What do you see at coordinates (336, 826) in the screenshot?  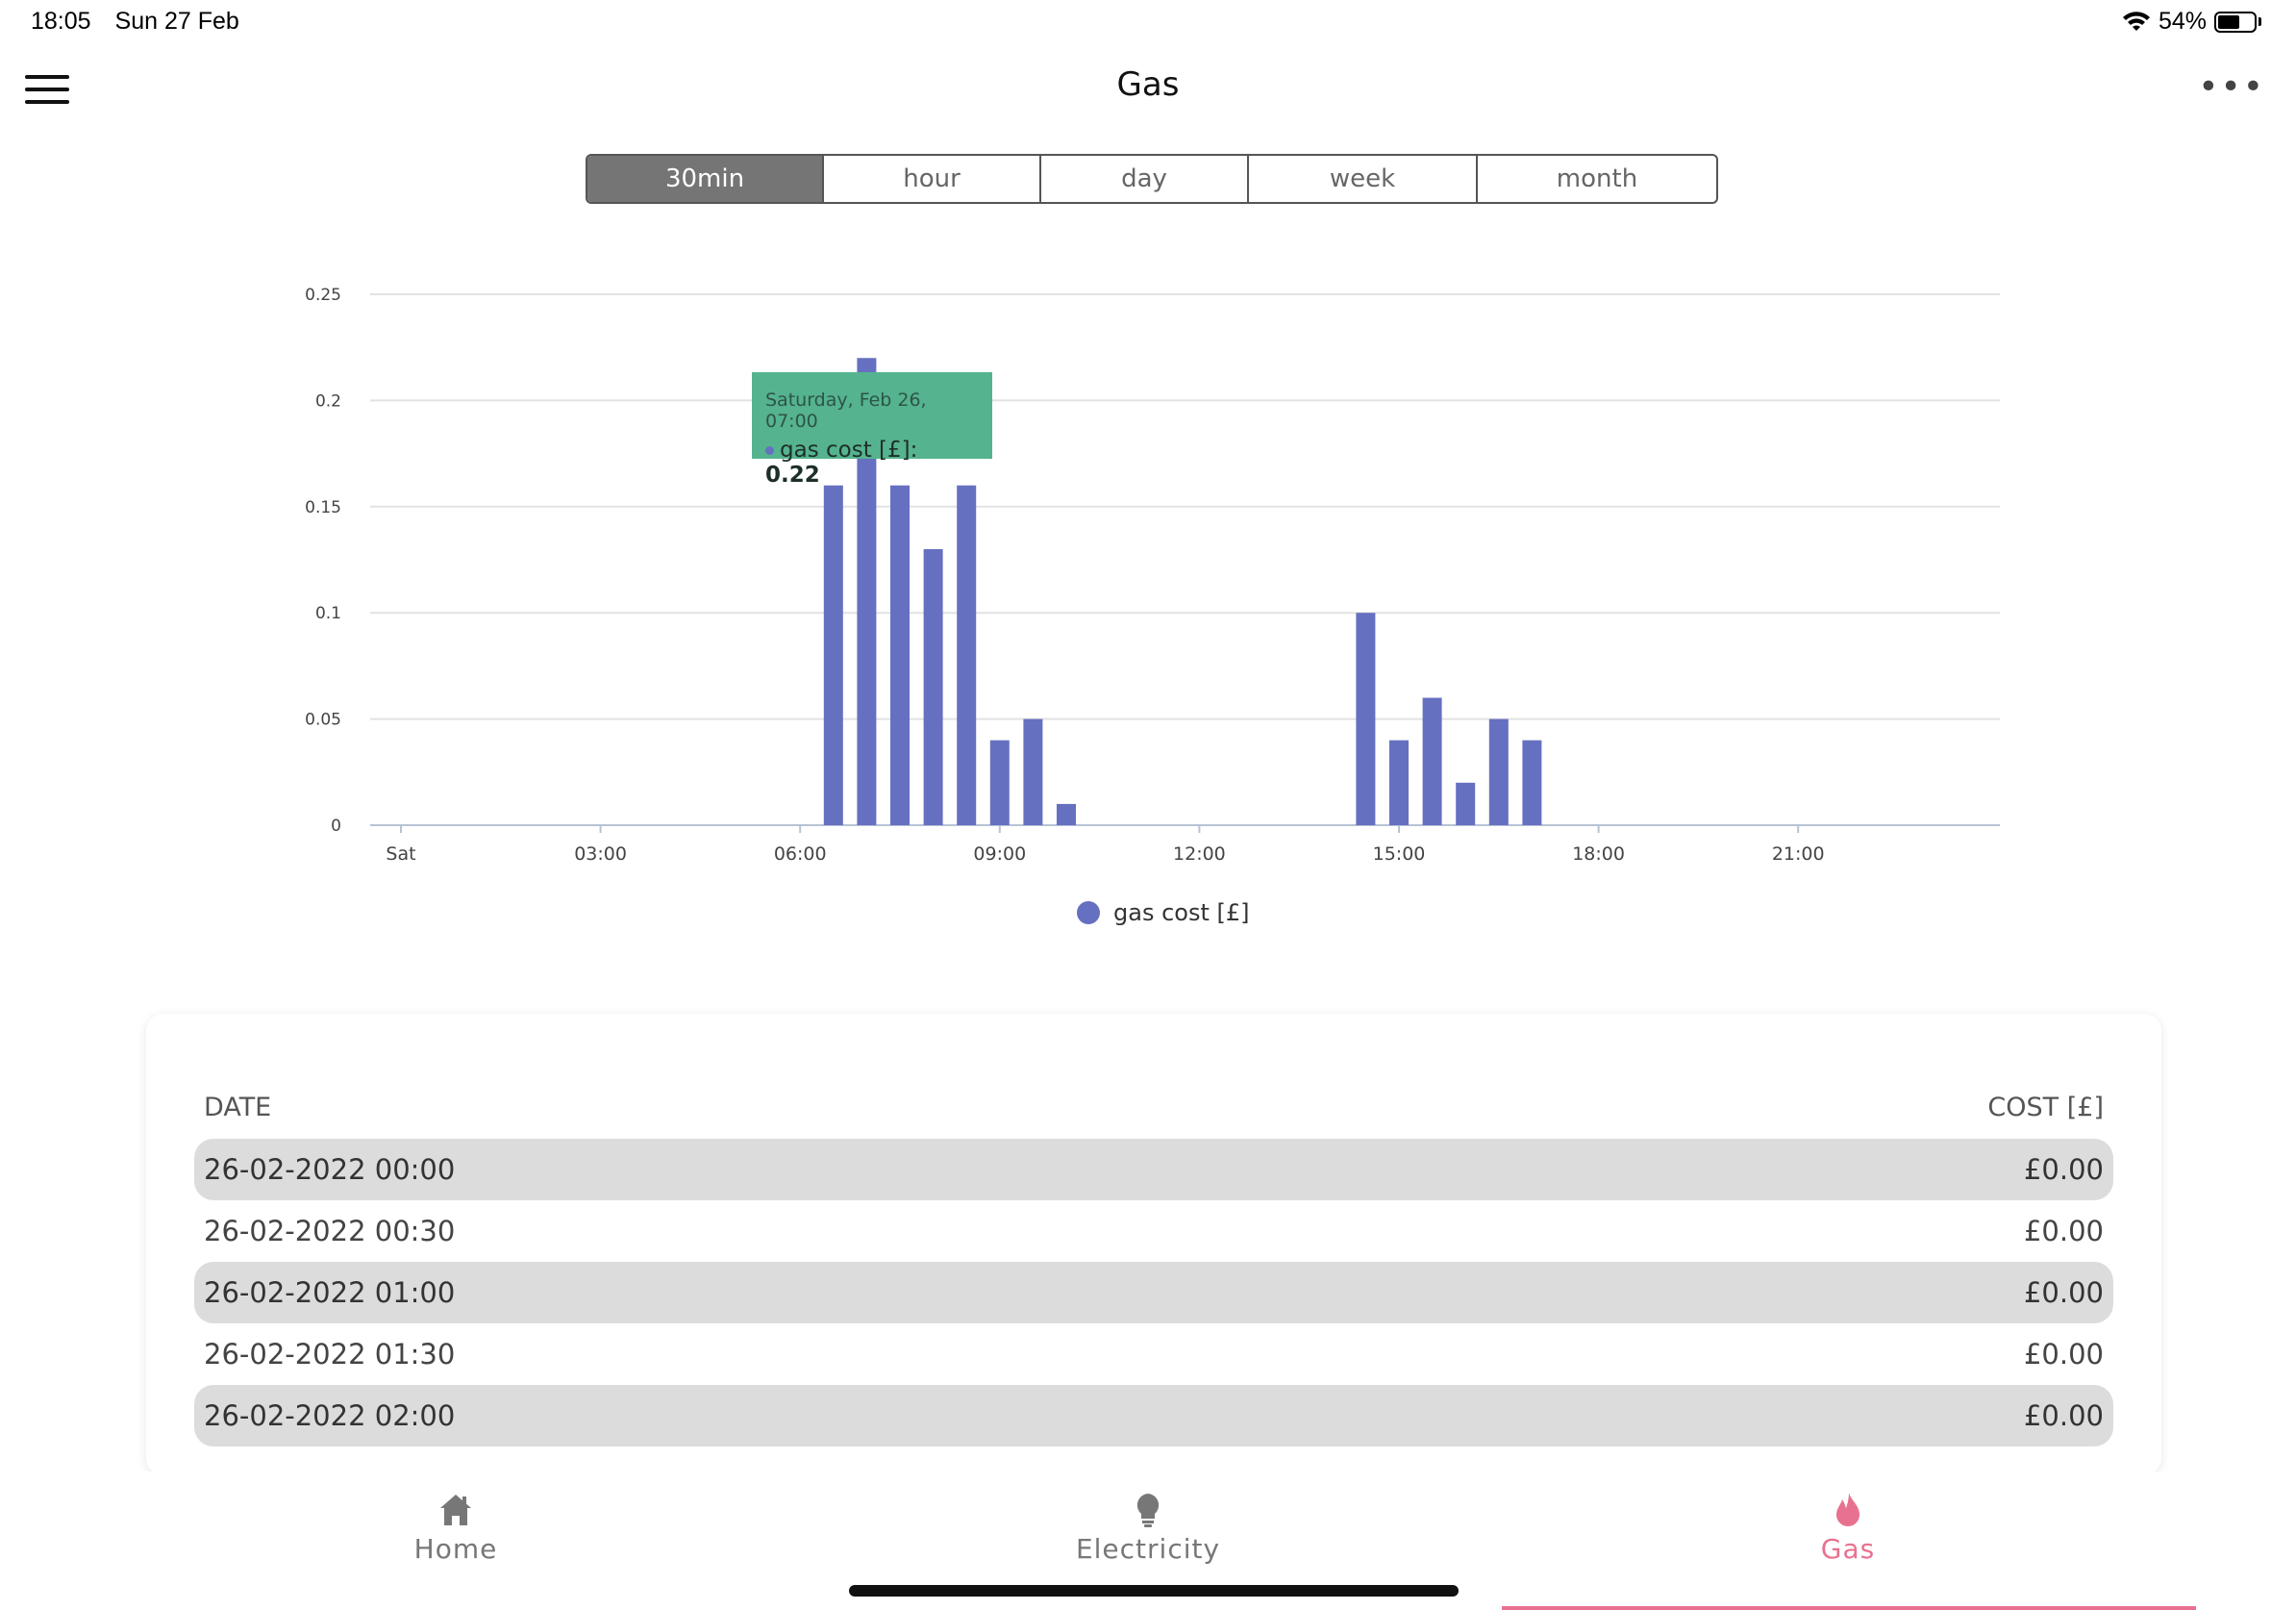 I see `y-tick-label: 0` at bounding box center [336, 826].